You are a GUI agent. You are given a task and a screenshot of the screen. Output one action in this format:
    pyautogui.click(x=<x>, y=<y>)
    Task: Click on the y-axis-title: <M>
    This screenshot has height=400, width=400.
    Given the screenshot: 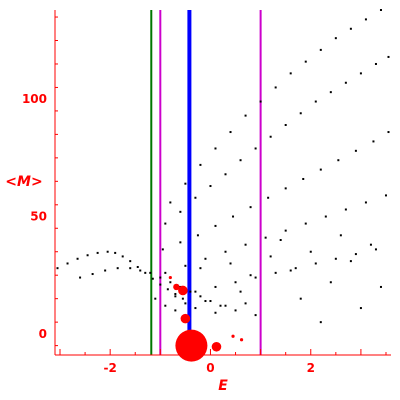 What is the action you would take?
    pyautogui.click(x=23, y=182)
    